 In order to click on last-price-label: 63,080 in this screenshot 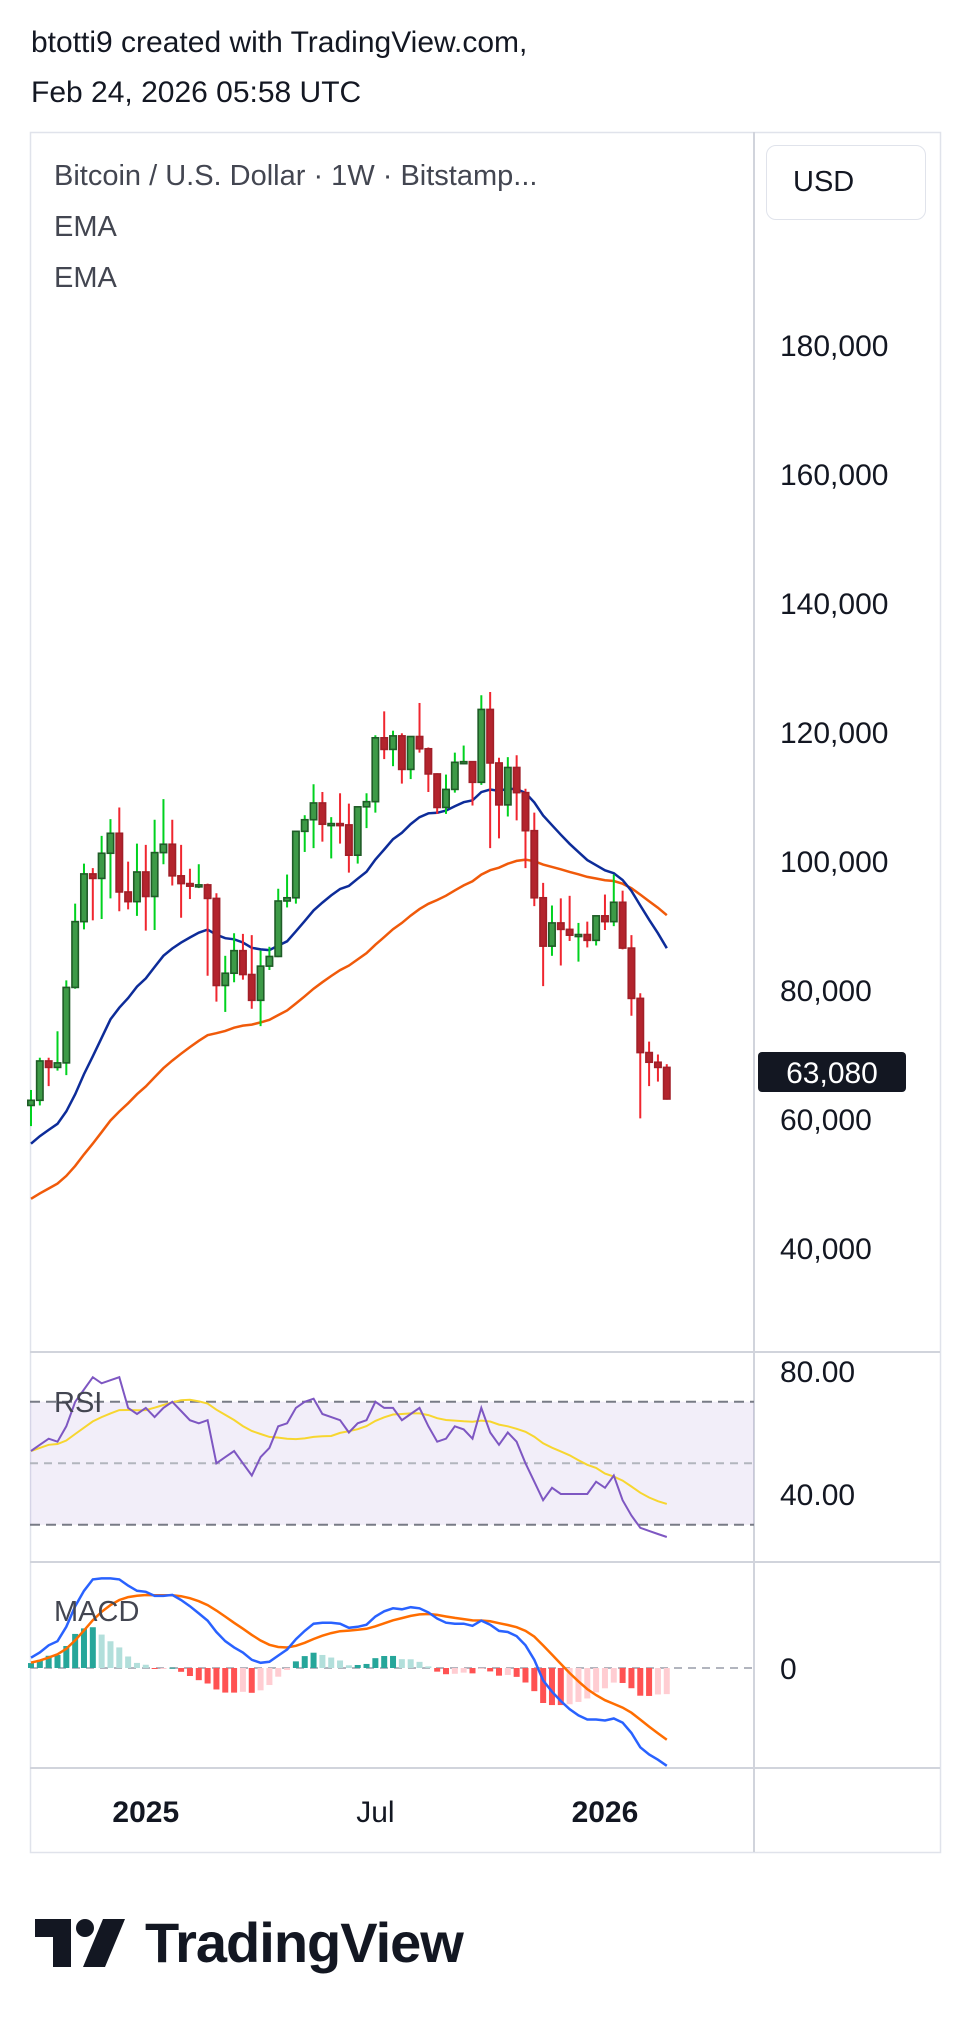, I will do `click(832, 1073)`.